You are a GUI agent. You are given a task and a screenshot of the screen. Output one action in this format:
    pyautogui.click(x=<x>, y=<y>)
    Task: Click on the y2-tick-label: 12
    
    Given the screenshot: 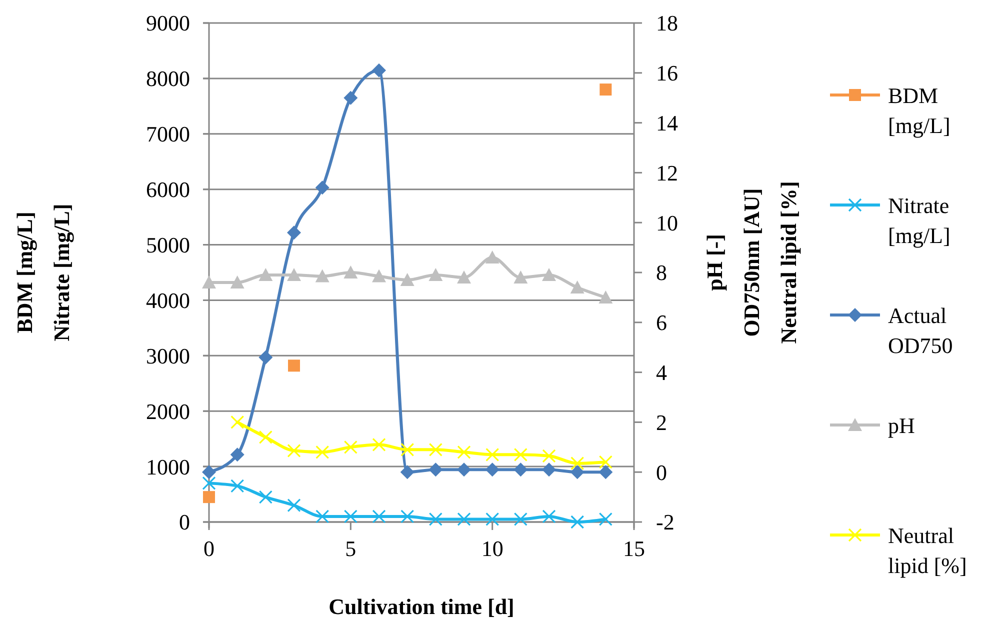 What is the action you would take?
    pyautogui.click(x=667, y=173)
    